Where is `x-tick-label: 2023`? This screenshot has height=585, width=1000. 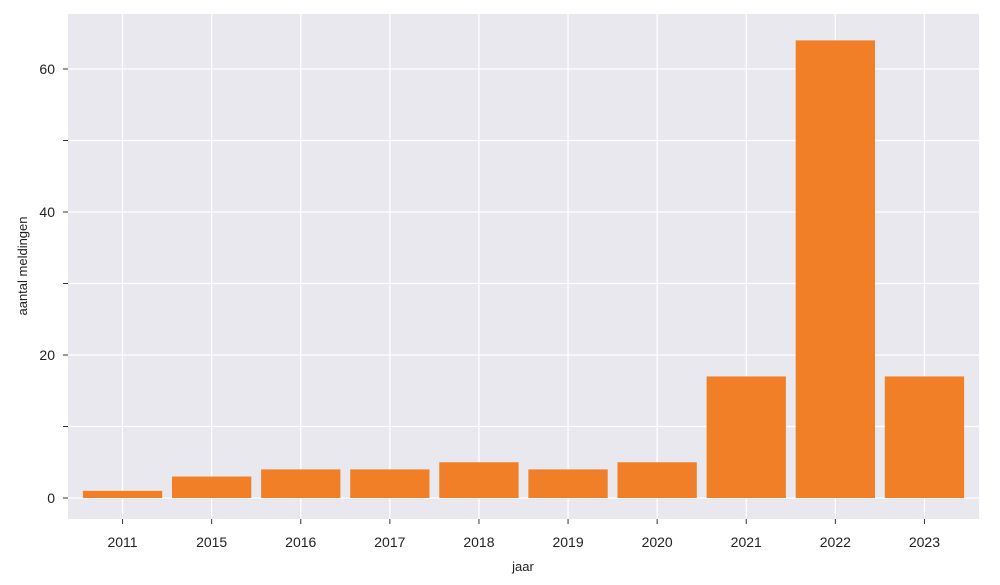 x-tick-label: 2023 is located at coordinates (924, 542).